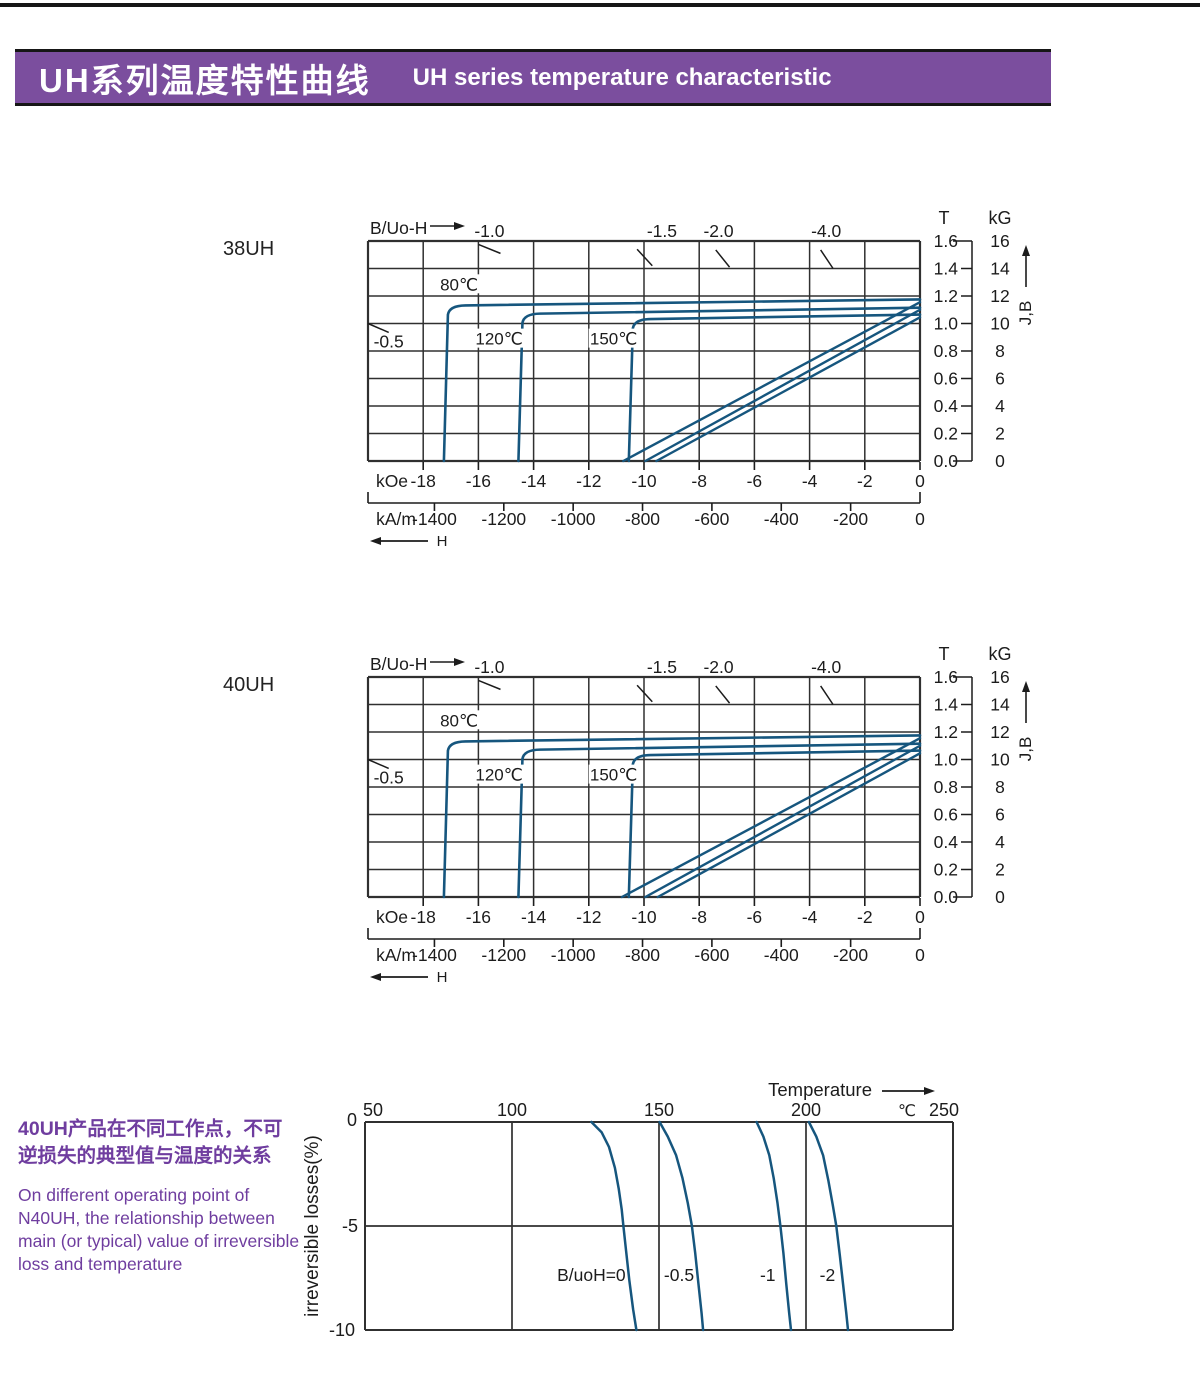 The image size is (1200, 1395). What do you see at coordinates (920, 481) in the screenshot?
I see `koe-tick-label: 0` at bounding box center [920, 481].